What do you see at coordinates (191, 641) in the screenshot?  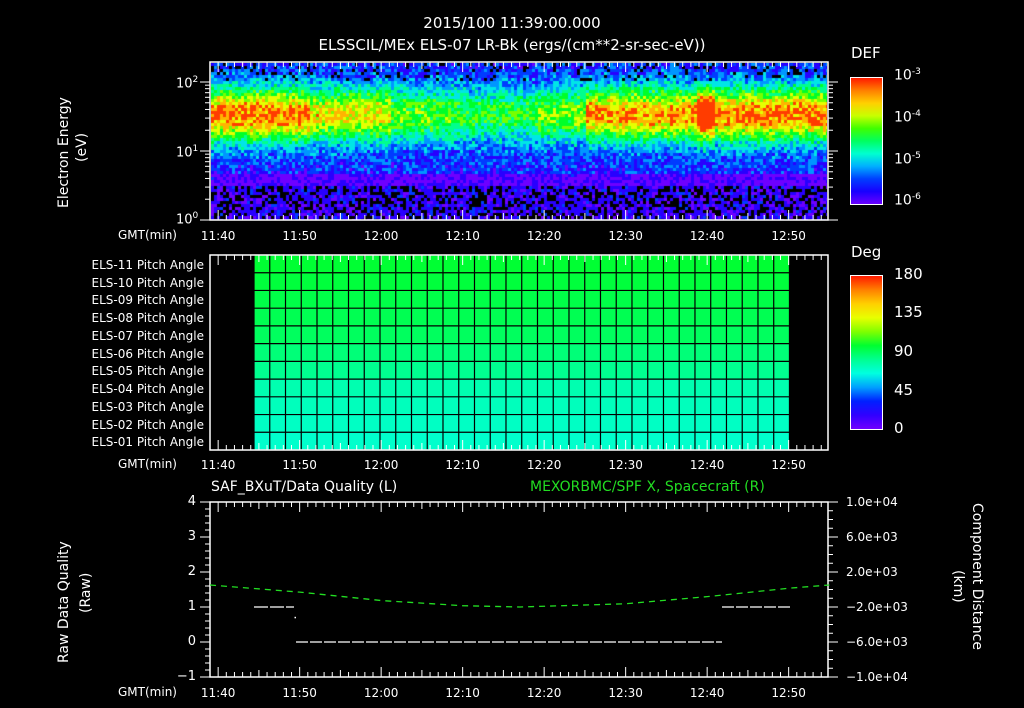 I see `quality-y-tick: 0` at bounding box center [191, 641].